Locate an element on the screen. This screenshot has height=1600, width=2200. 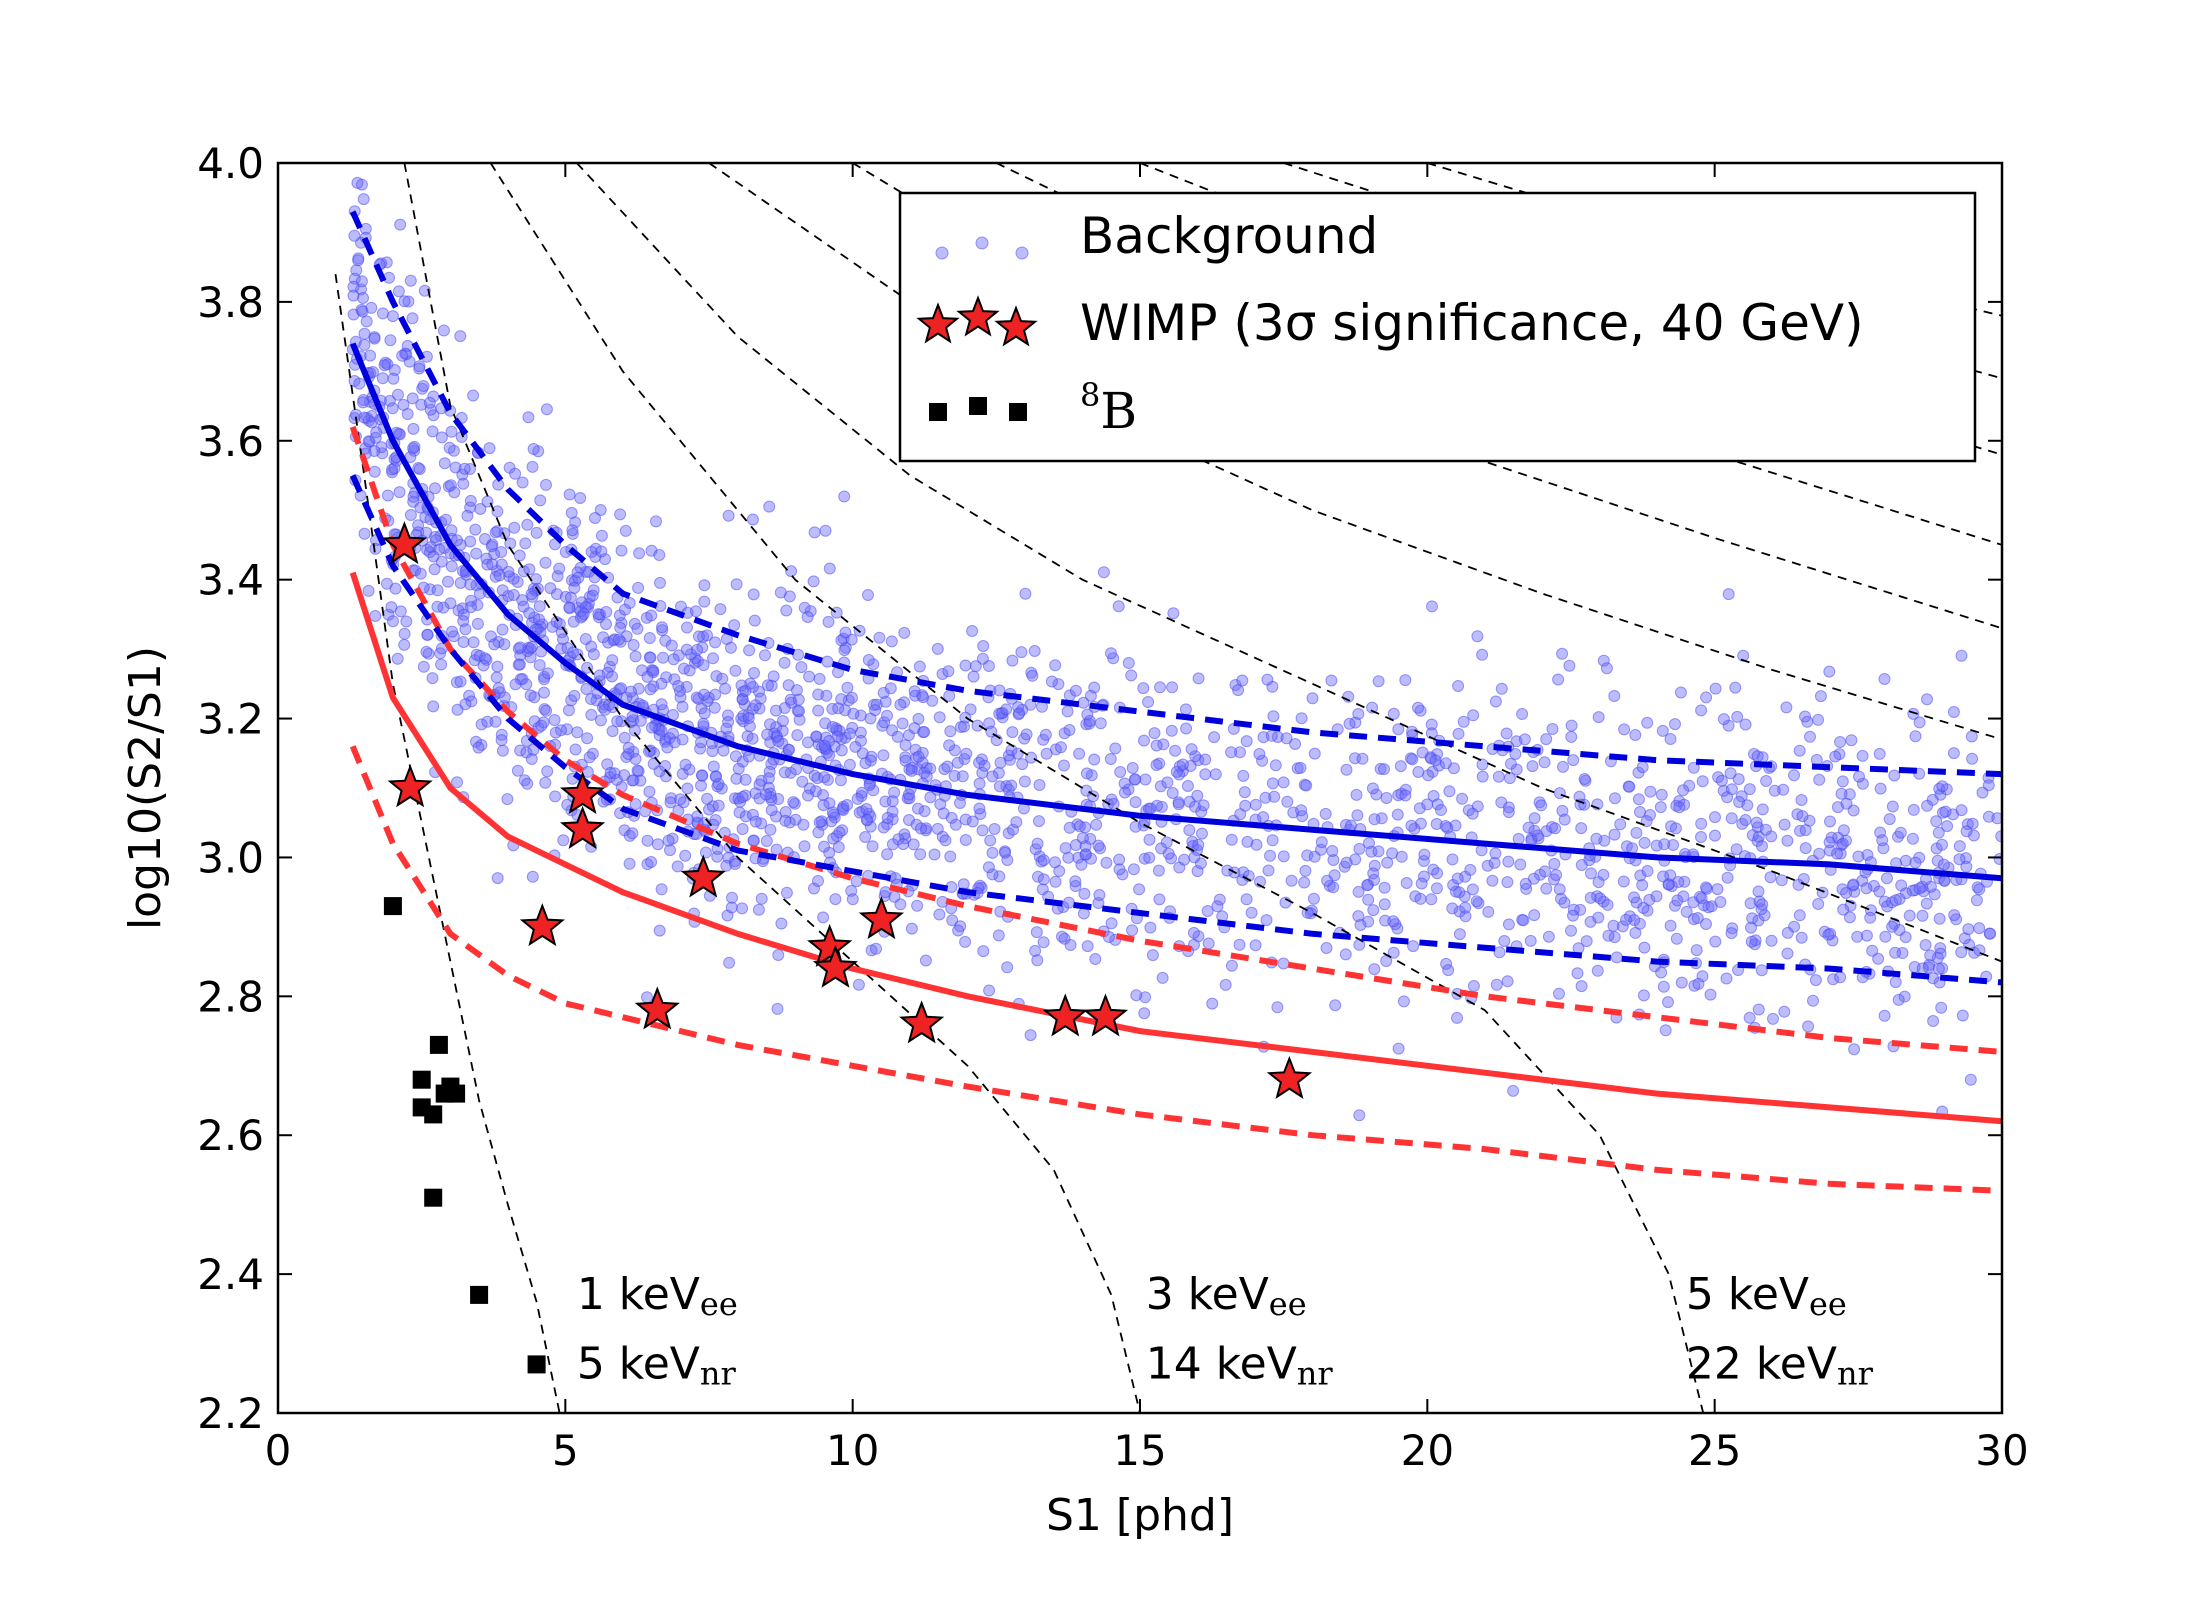
x-axis-label: S1 [phd] is located at coordinates (1140, 1515).